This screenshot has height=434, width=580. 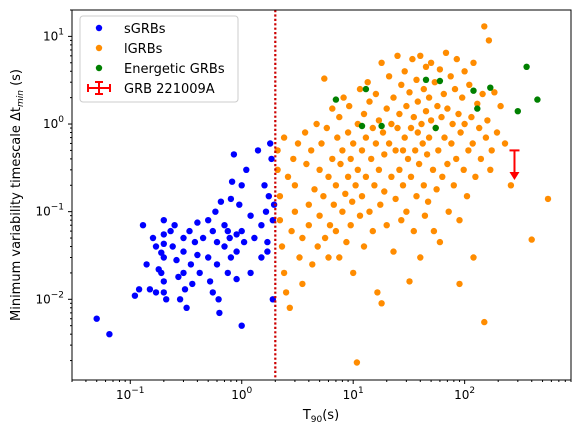 What do you see at coordinates (330, 415) in the screenshot?
I see `x-axis-label-unit: (s)` at bounding box center [330, 415].